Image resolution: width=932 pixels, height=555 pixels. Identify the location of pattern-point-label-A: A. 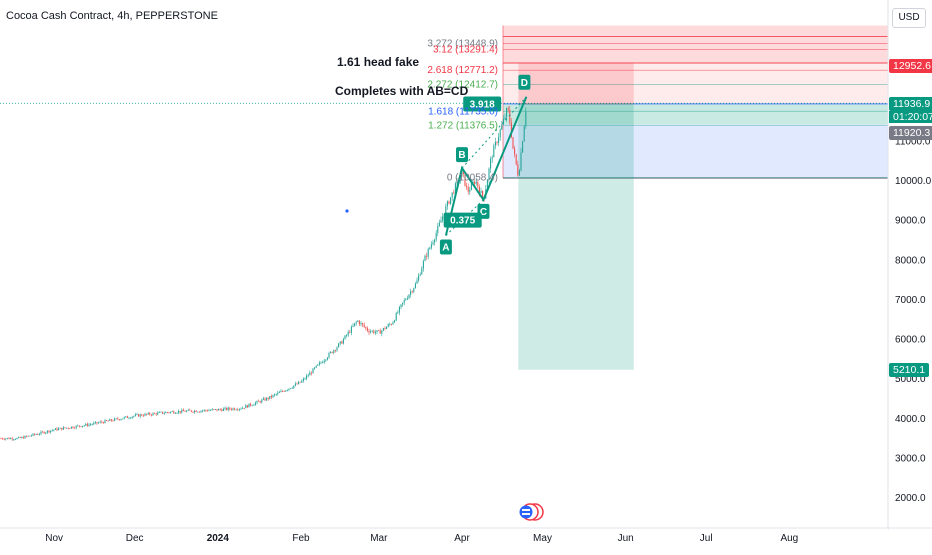
(445, 247).